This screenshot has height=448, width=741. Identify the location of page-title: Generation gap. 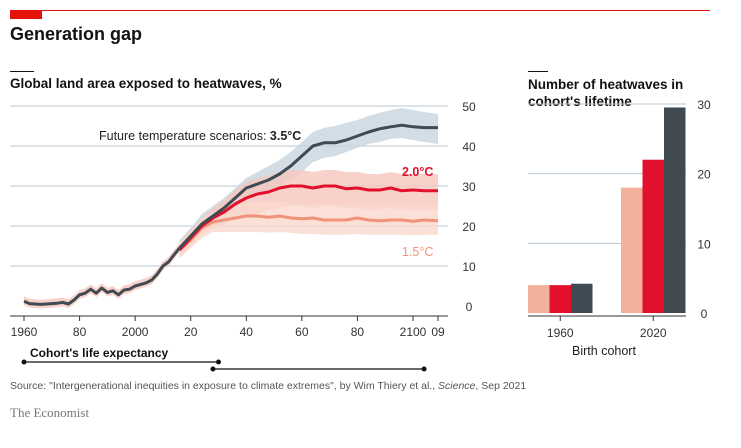
(76, 34).